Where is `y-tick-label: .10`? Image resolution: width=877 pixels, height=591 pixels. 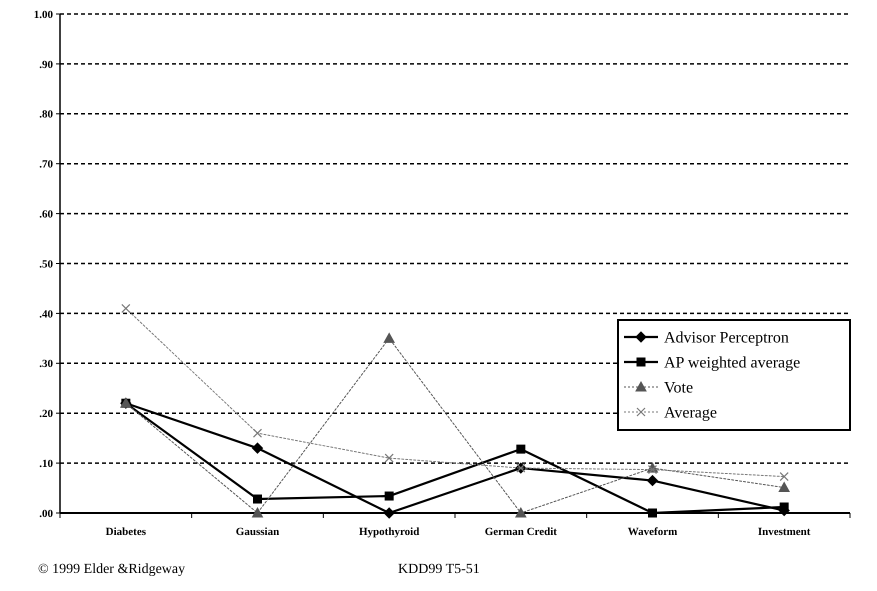
y-tick-label: .10 is located at coordinates (46, 464).